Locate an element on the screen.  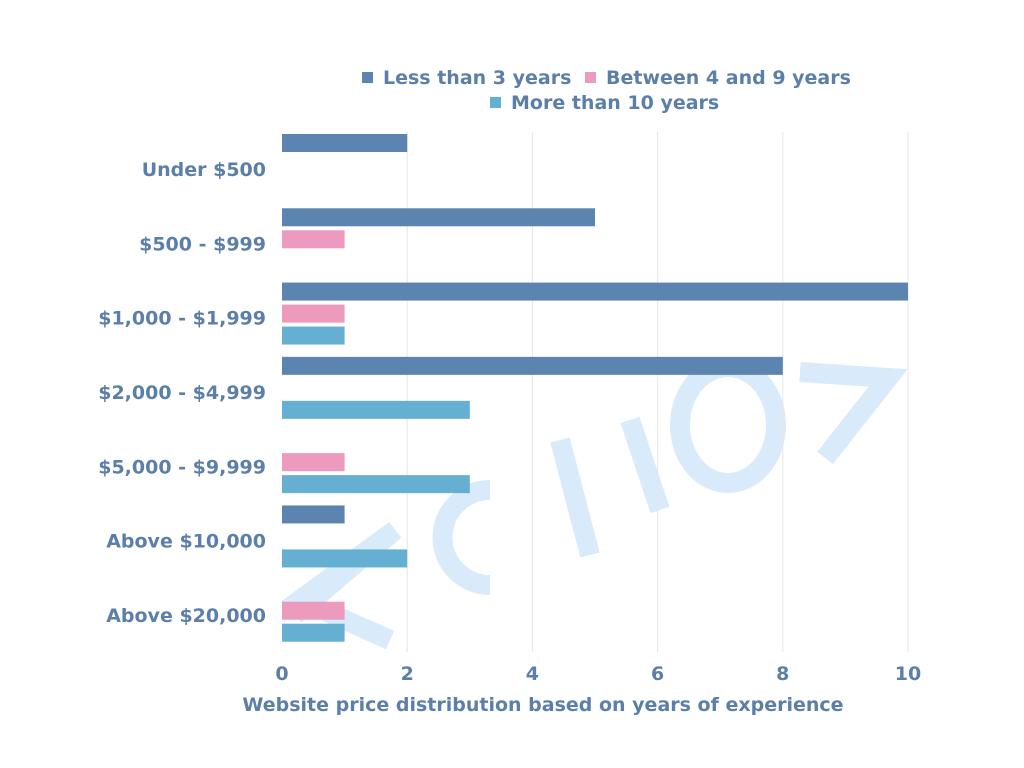
category-label: Under $500 is located at coordinates (204, 170).